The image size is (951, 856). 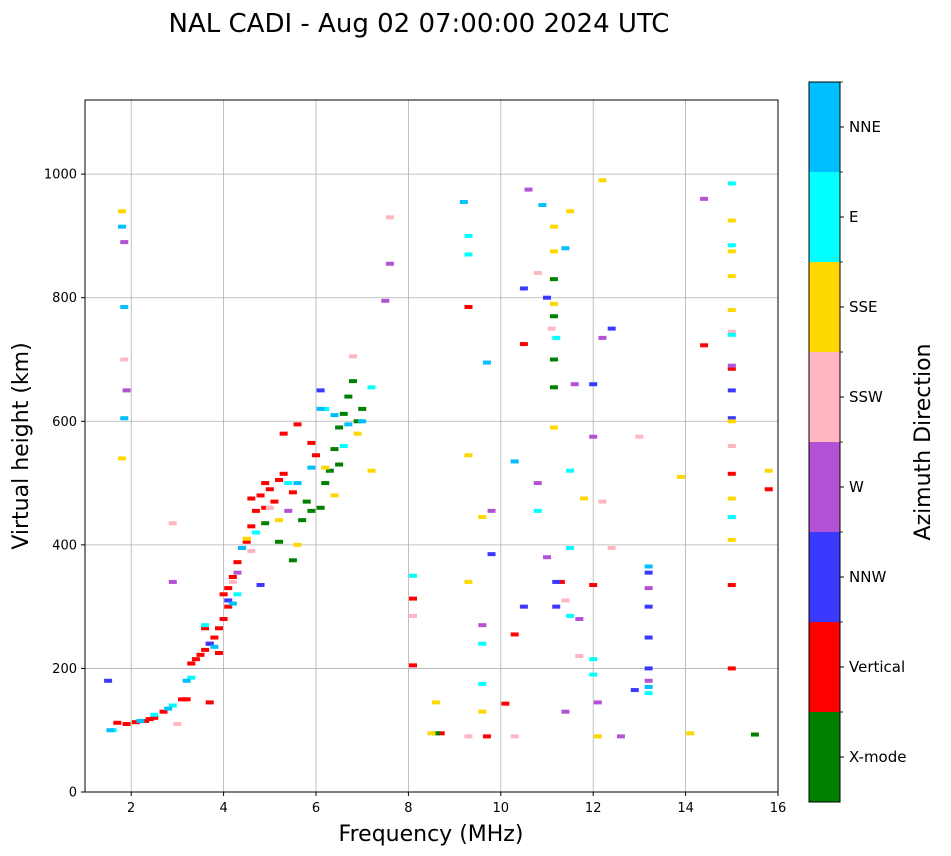 I want to click on colorbar: X-mode Vertical NNW W SSW SSE E NNE, so click(x=857, y=441).